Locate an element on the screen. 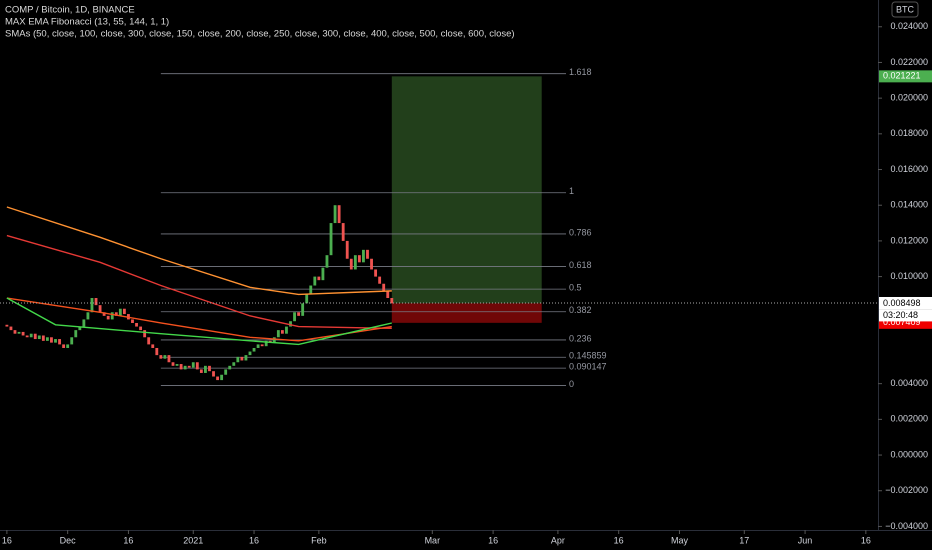 The width and height of the screenshot is (932, 550). currency-button is located at coordinates (905, 9).